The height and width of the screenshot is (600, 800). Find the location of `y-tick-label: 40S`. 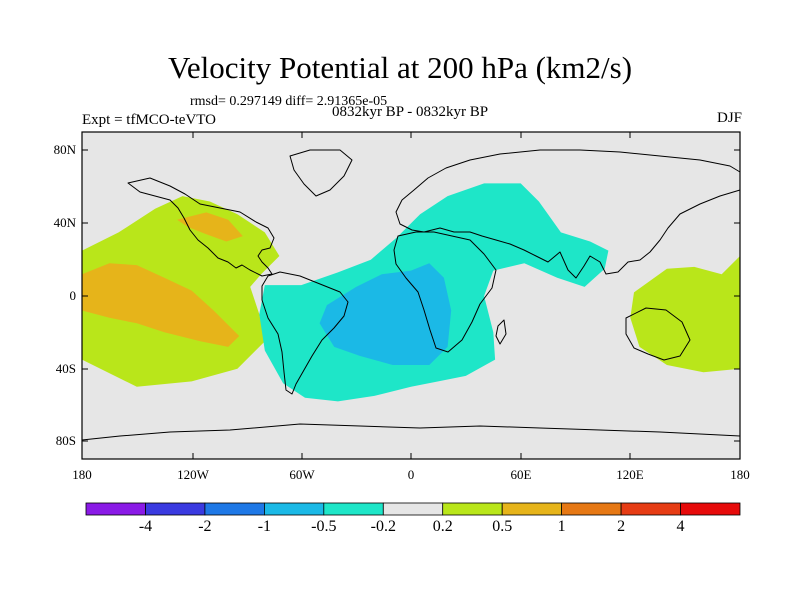

y-tick-label: 40S is located at coordinates (65, 368).